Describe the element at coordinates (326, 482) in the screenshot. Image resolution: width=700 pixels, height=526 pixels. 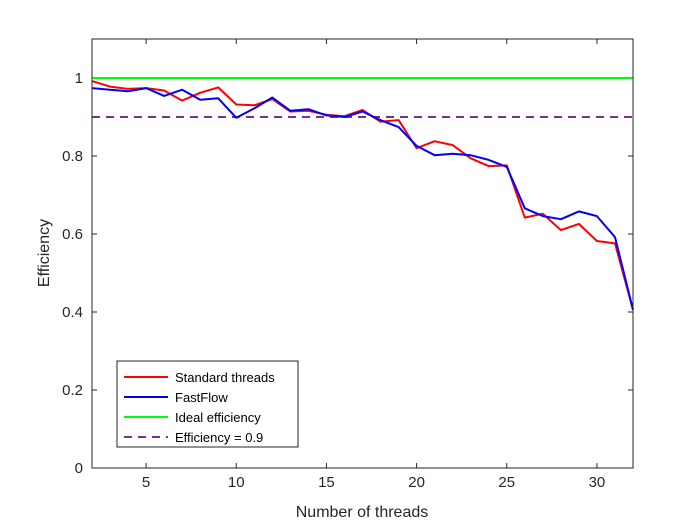
I see `x-tick-label: 15` at that location.